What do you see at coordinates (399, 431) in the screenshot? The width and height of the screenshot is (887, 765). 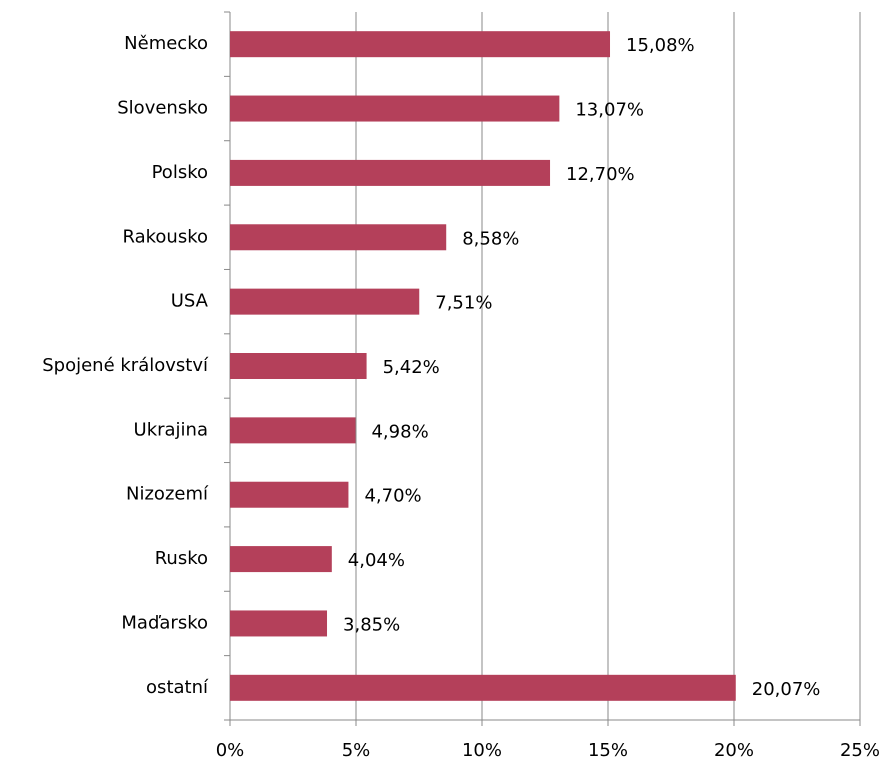 I see `data-label: 4,98%` at bounding box center [399, 431].